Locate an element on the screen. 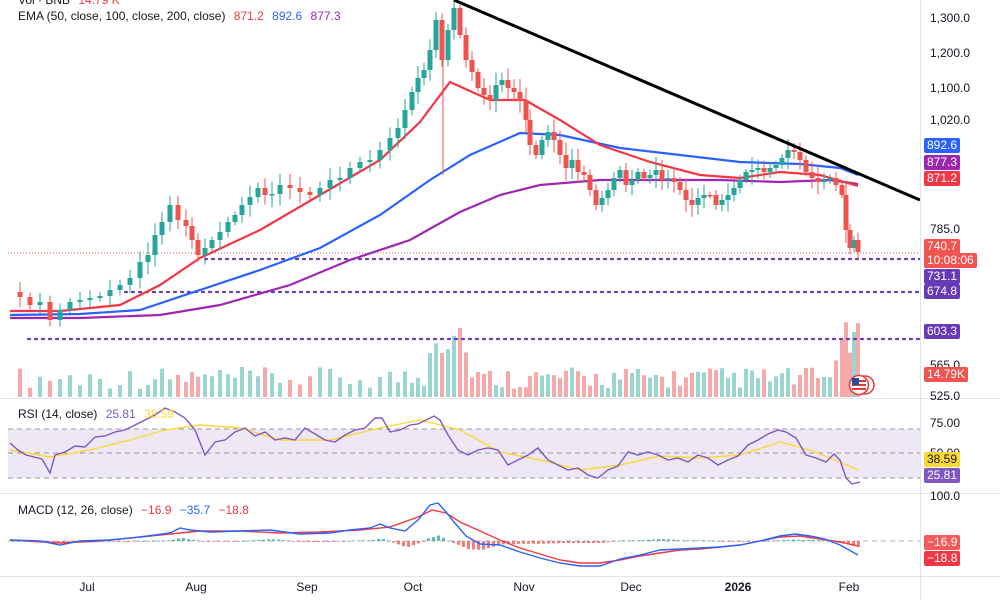  rsi-legend: RSI (14, close) 25.81 38.59 is located at coordinates (98, 414).